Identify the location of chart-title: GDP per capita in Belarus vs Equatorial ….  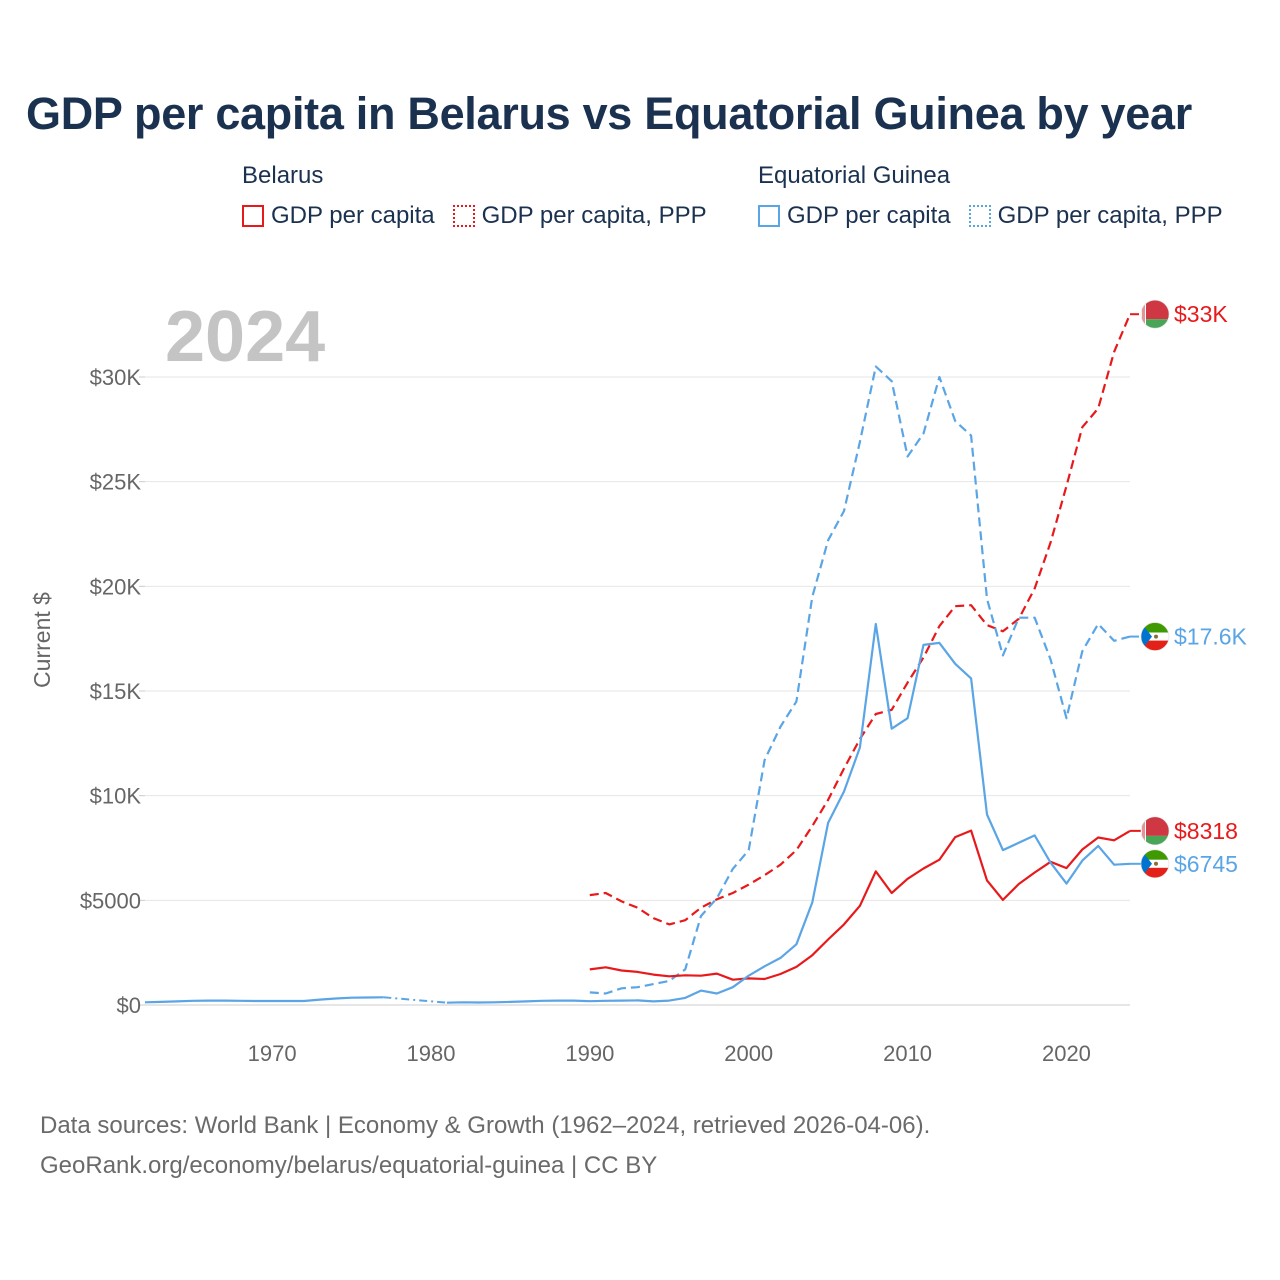
(609, 113).